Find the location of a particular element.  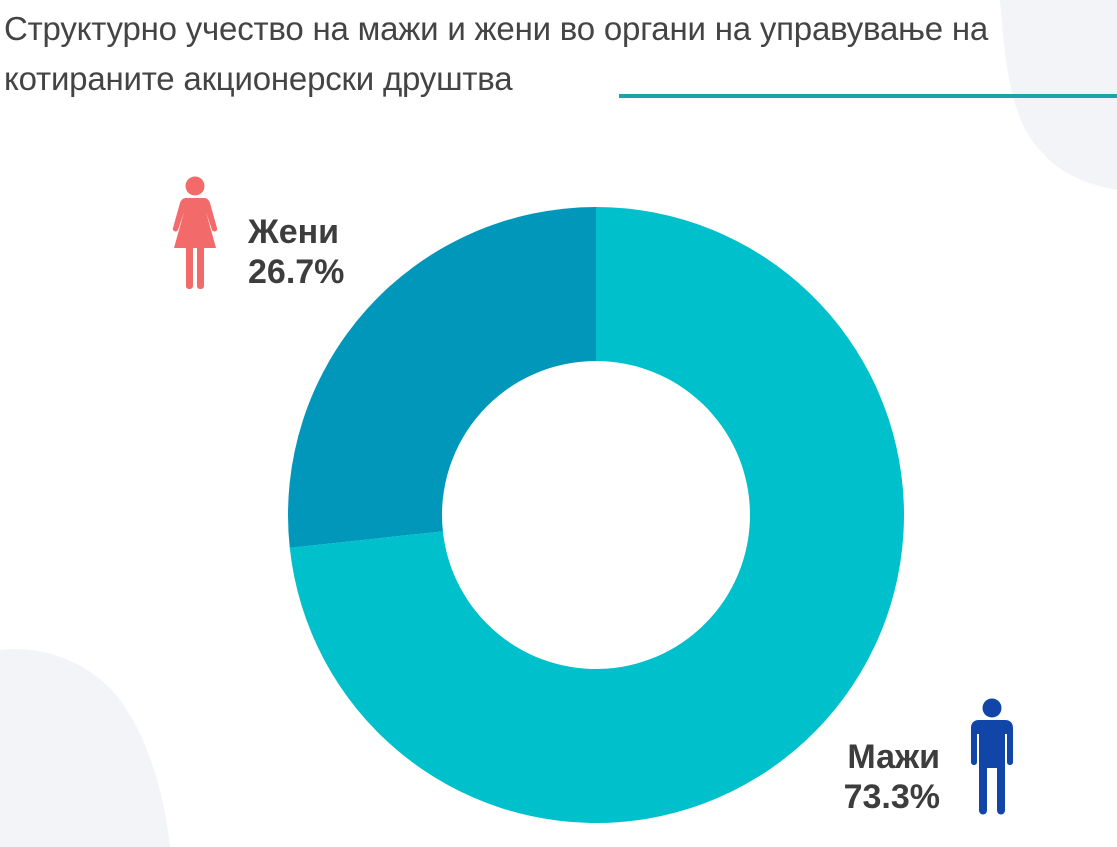

man-icon is located at coordinates (992, 756).